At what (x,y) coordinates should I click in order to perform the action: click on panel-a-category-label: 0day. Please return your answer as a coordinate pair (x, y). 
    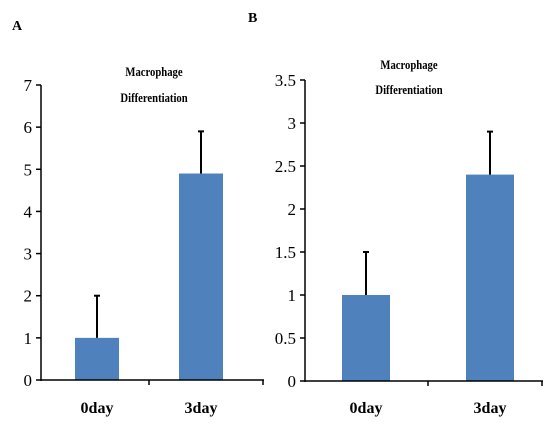
    Looking at the image, I should click on (97, 408).